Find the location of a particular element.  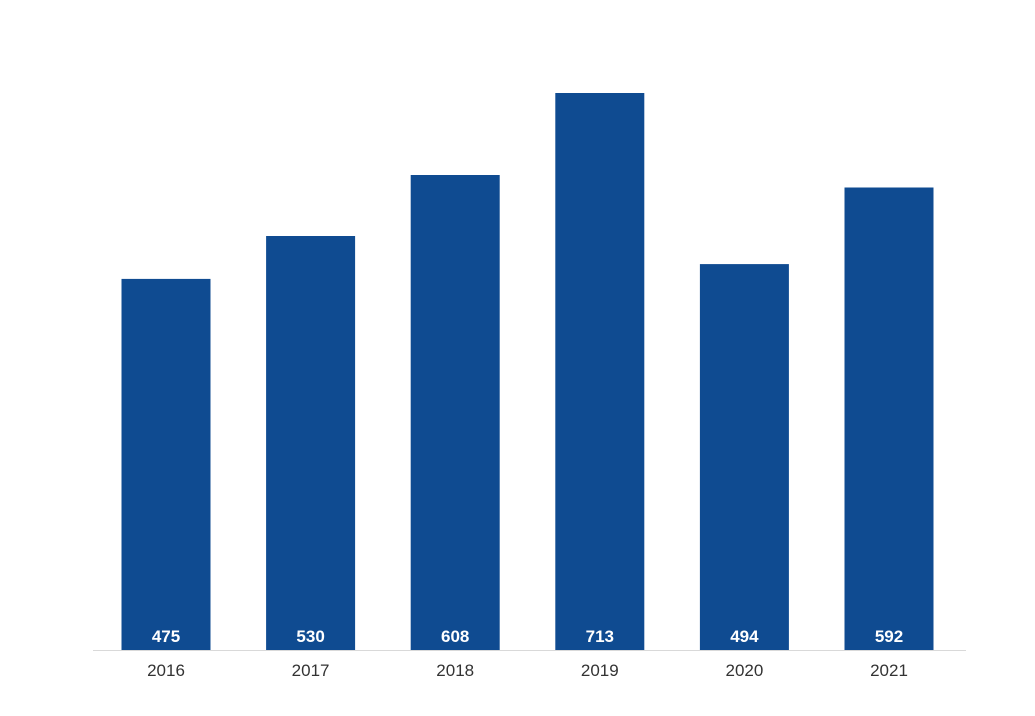

bar-2016 is located at coordinates (166, 464).